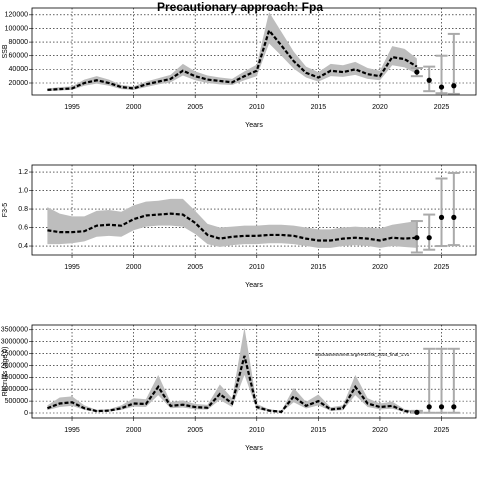  I want to click on y-tick-label: 40000, so click(19, 69).